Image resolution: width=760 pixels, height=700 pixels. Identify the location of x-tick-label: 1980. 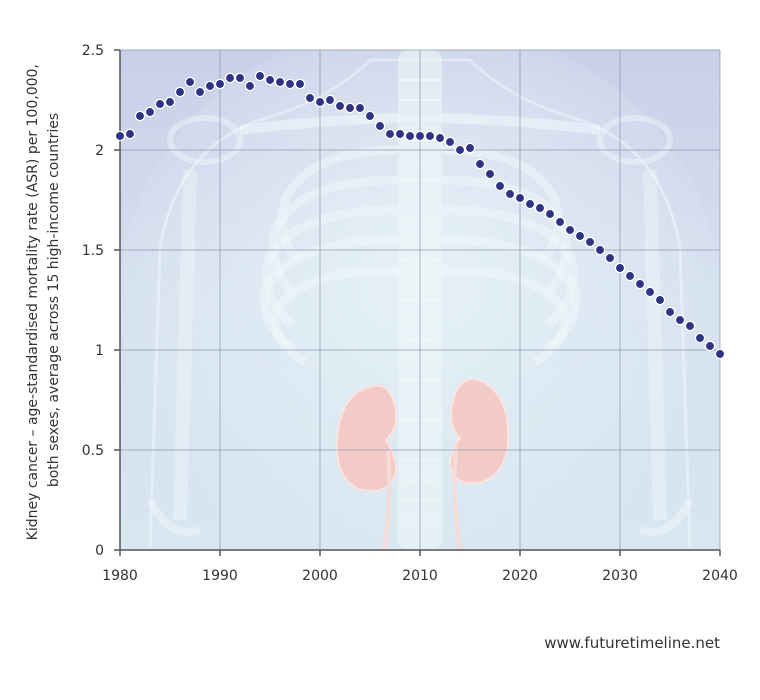
(120, 576).